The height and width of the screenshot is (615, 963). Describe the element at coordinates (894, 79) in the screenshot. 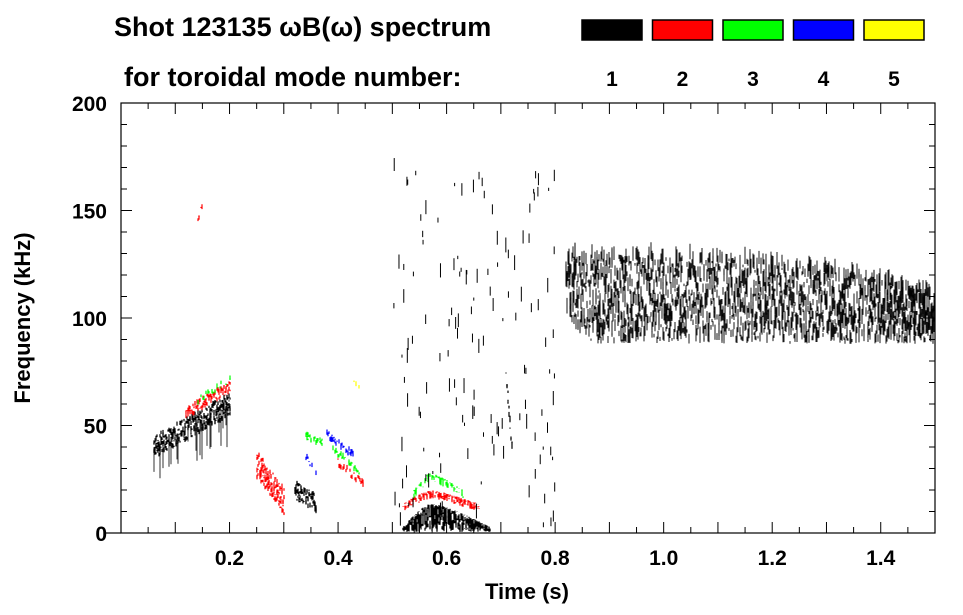

I see `legend-label-mode-5: 5` at that location.